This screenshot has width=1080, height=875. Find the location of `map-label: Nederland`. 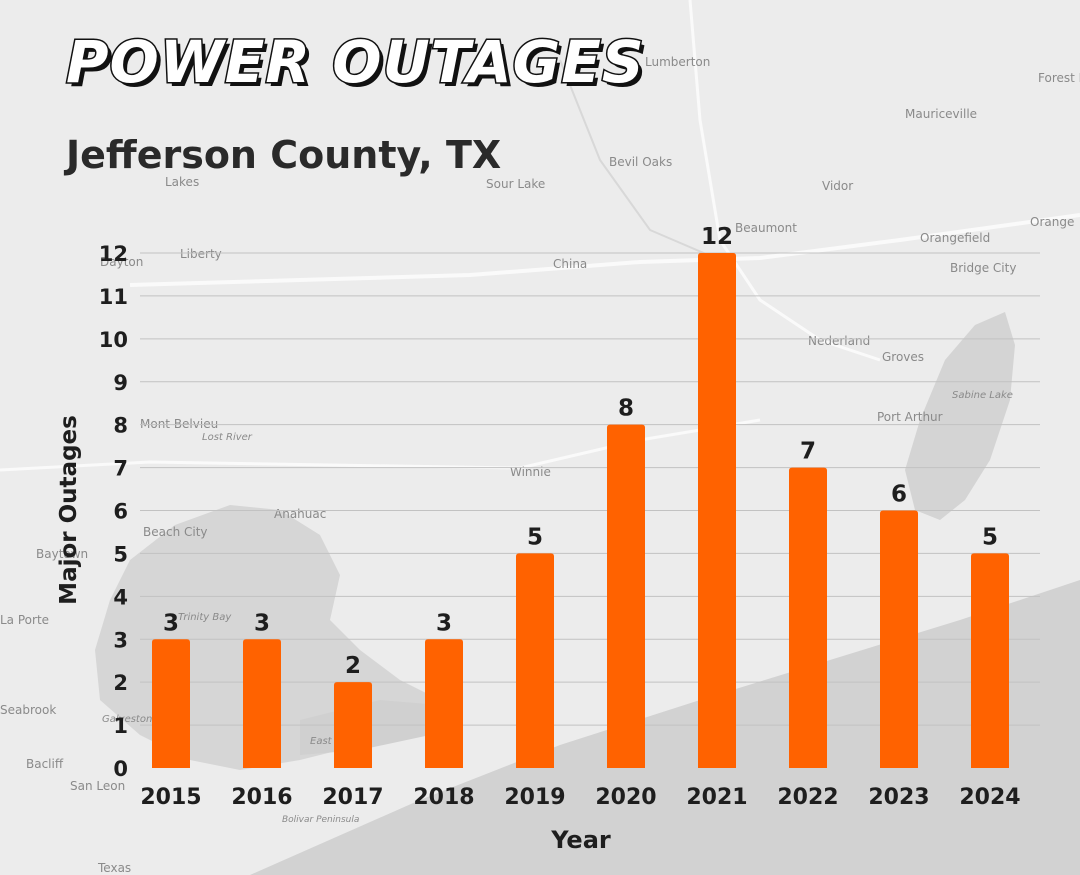

map-label: Nederland is located at coordinates (839, 341).